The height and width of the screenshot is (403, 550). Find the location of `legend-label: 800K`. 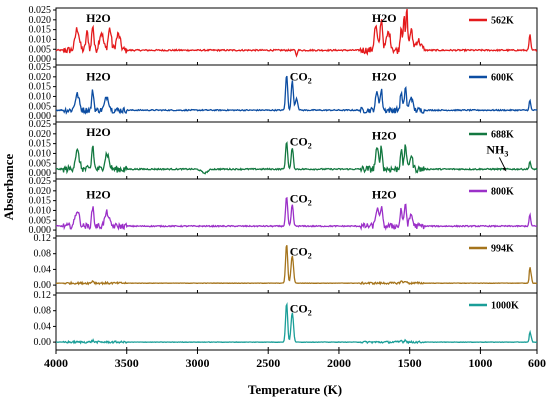

legend-label: 800K is located at coordinates (502, 192).